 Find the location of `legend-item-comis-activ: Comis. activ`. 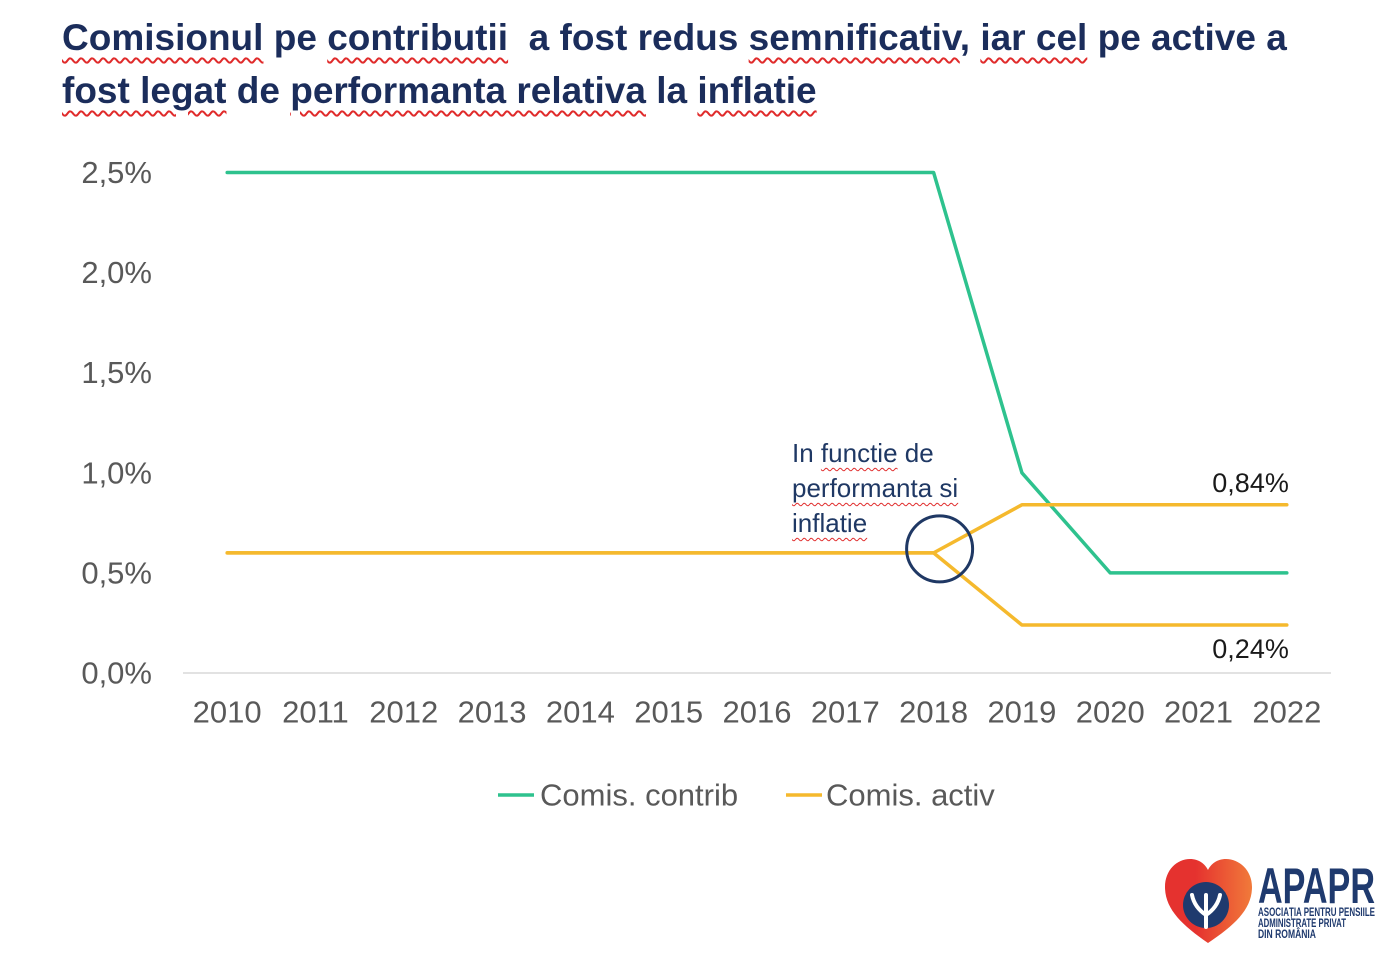

legend-item-comis-activ: Comis. activ is located at coordinates (890, 795).